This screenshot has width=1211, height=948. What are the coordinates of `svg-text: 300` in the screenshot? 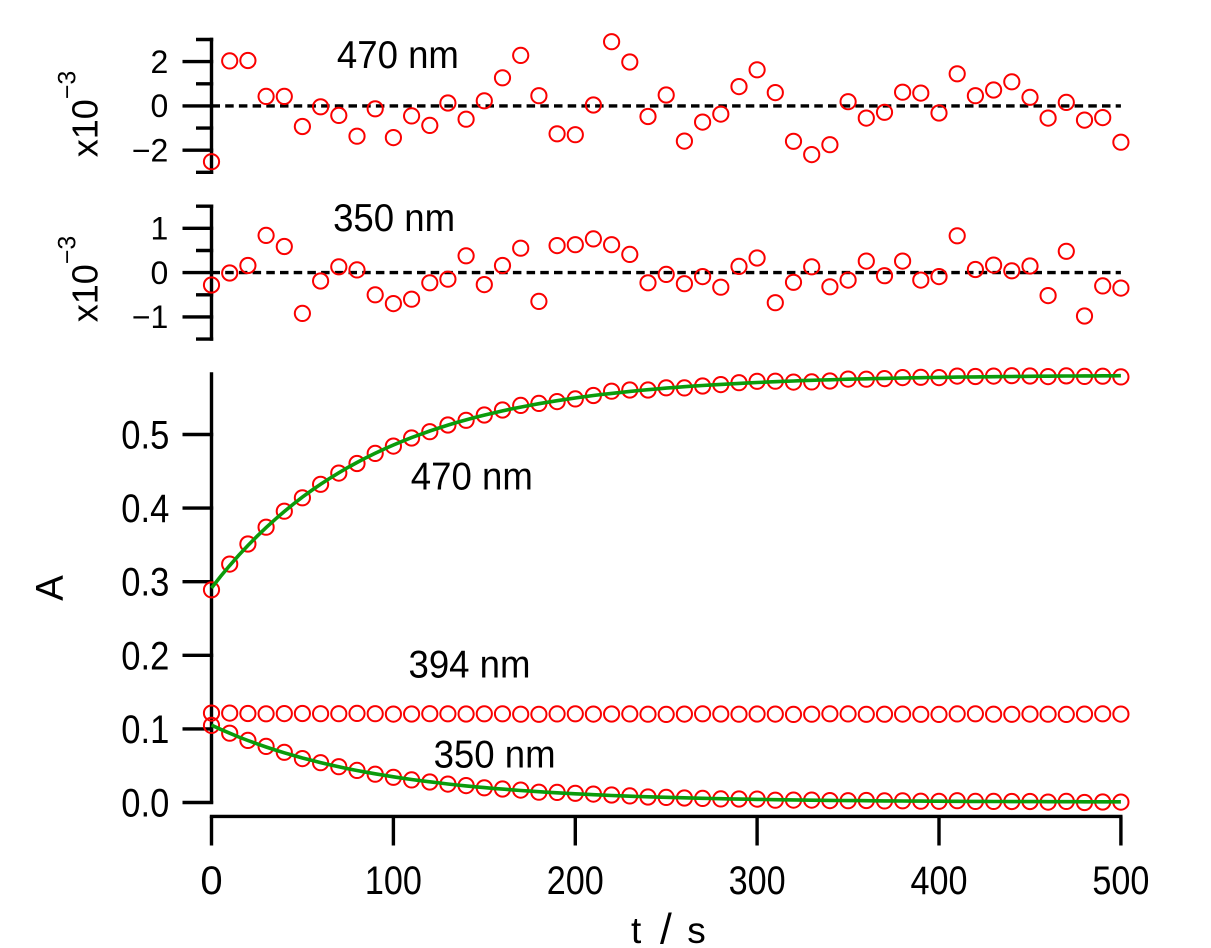 It's located at (757, 881).